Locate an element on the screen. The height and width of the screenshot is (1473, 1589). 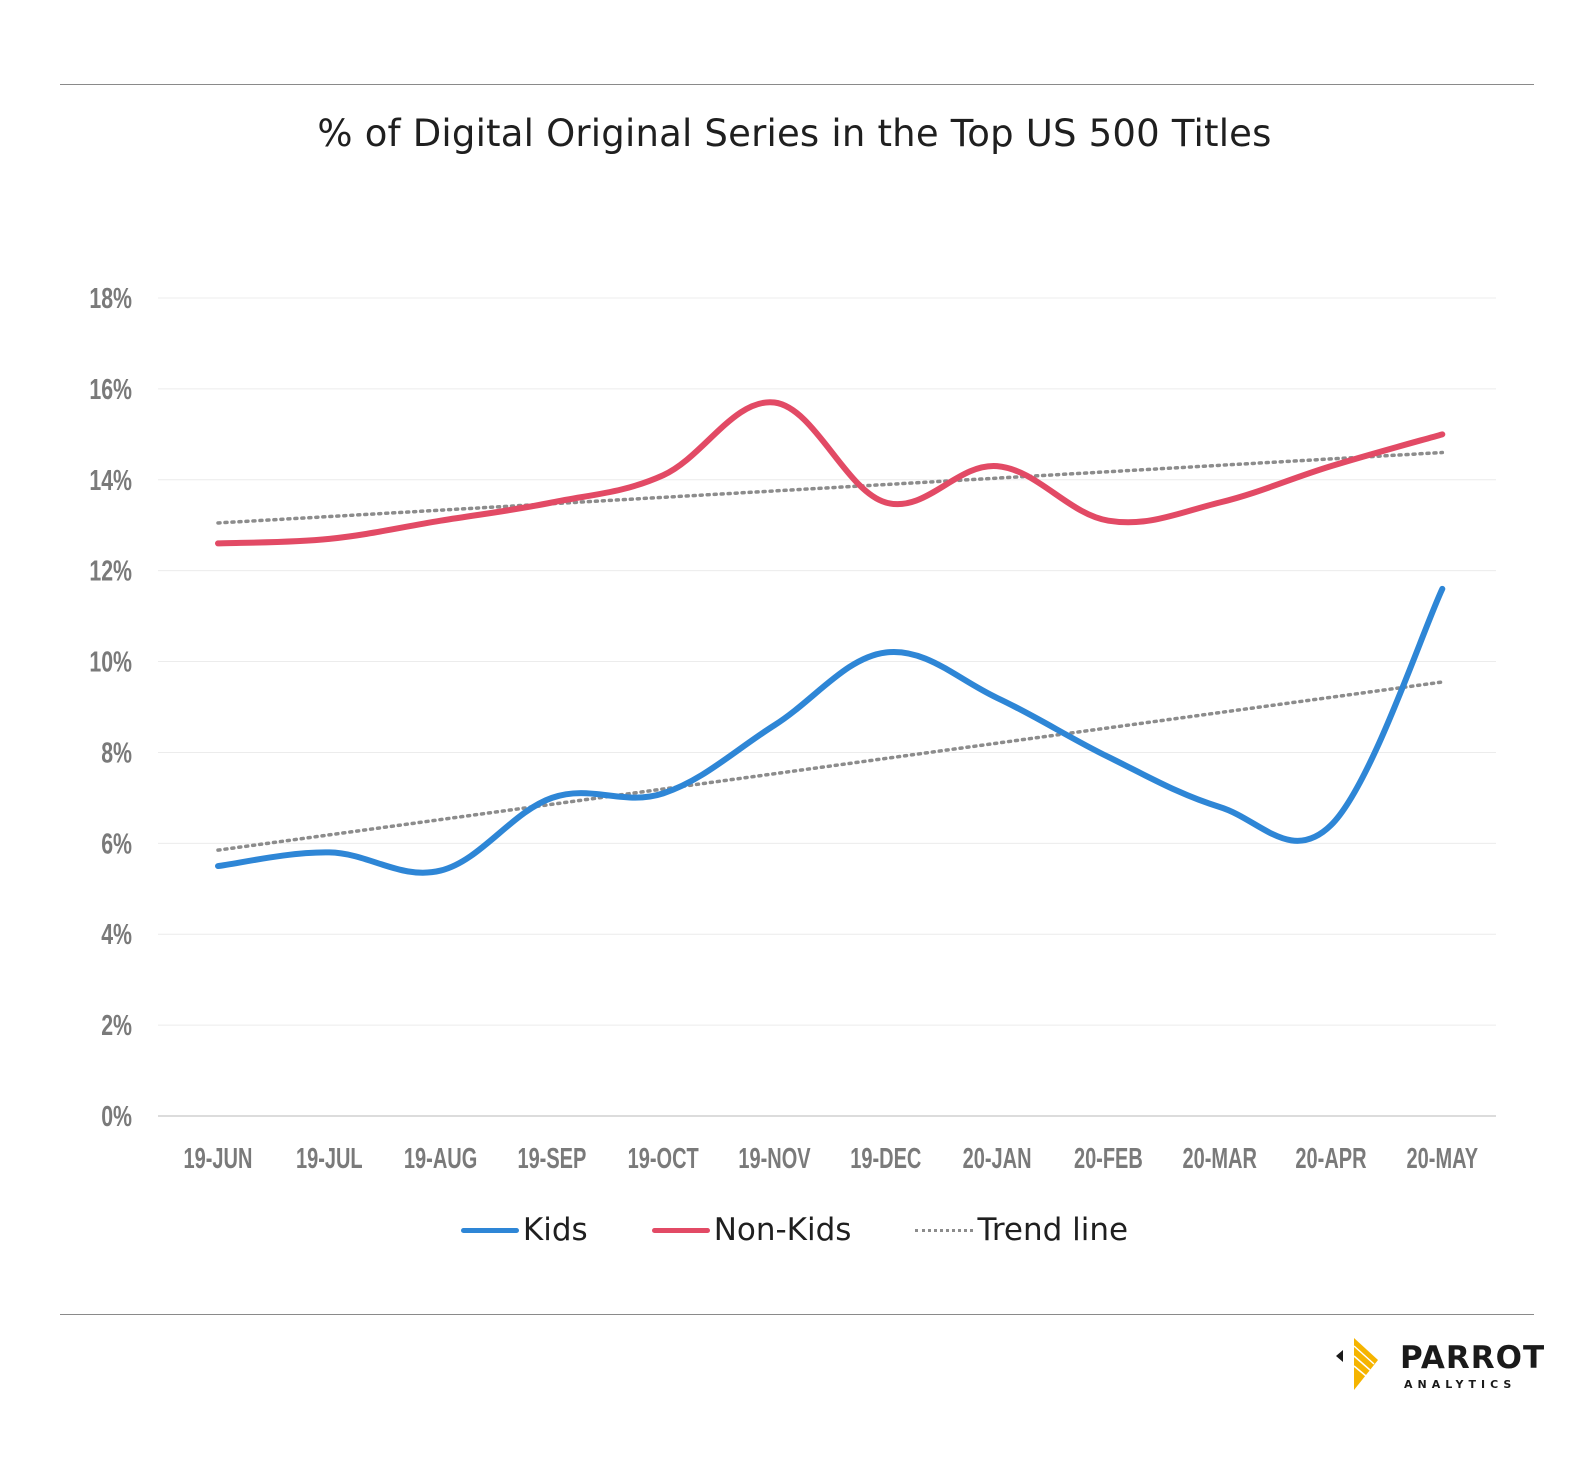
y-tick-label: 6% is located at coordinates (116, 844).